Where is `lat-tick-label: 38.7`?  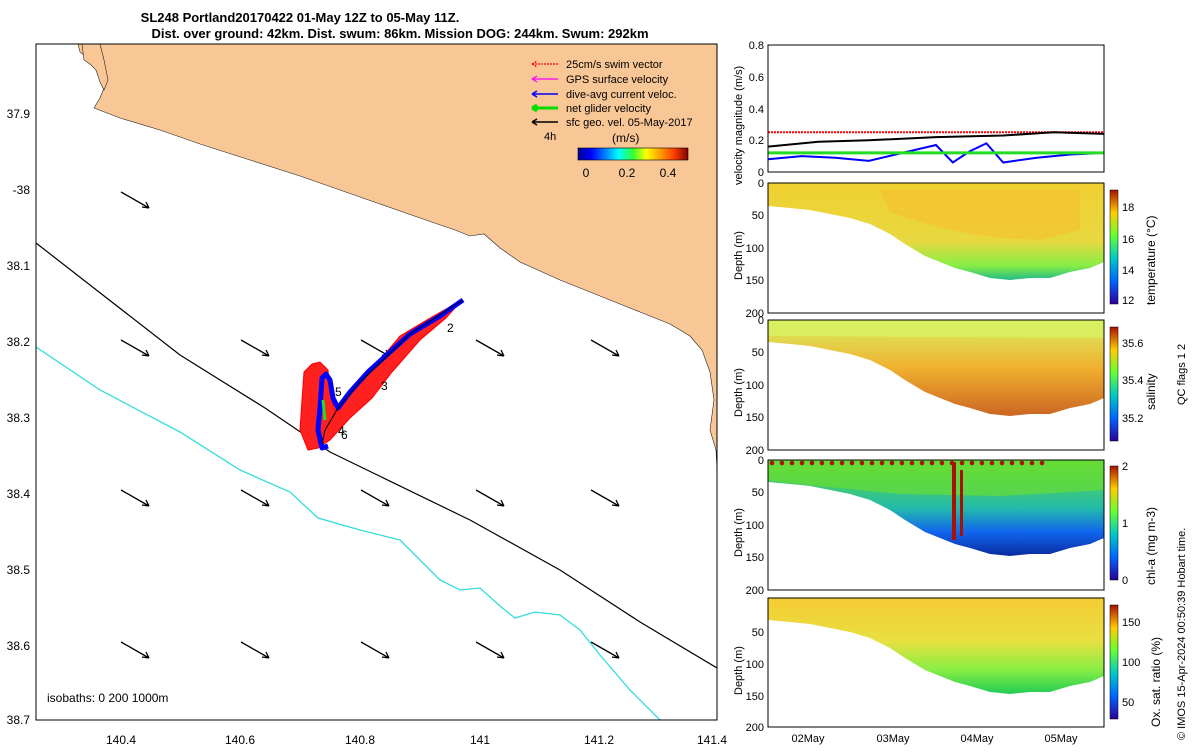 lat-tick-label: 38.7 is located at coordinates (19, 720).